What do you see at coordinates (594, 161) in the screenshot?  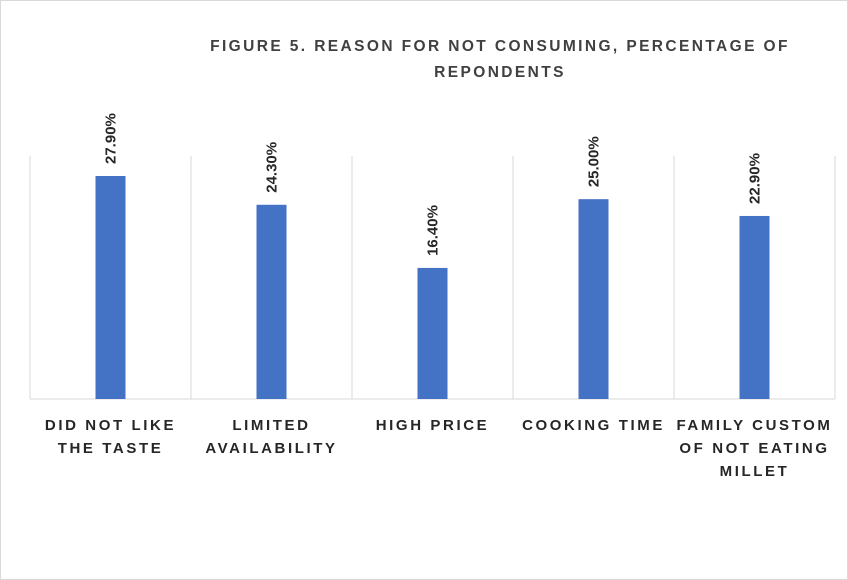 I see `data-label: 25.00%` at bounding box center [594, 161].